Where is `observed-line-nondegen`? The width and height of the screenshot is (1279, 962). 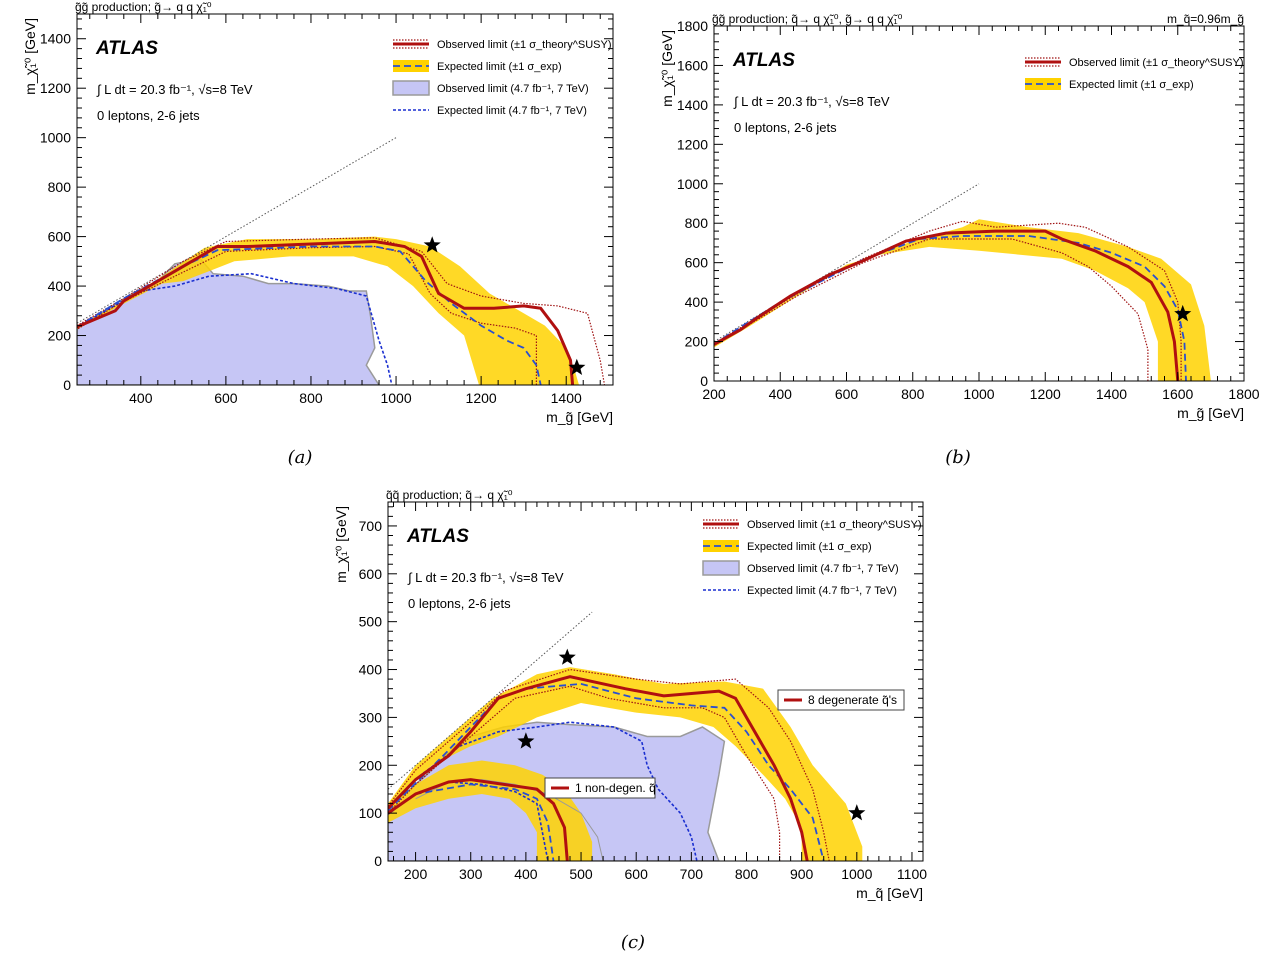
observed-line-nondegen is located at coordinates (478, 819).